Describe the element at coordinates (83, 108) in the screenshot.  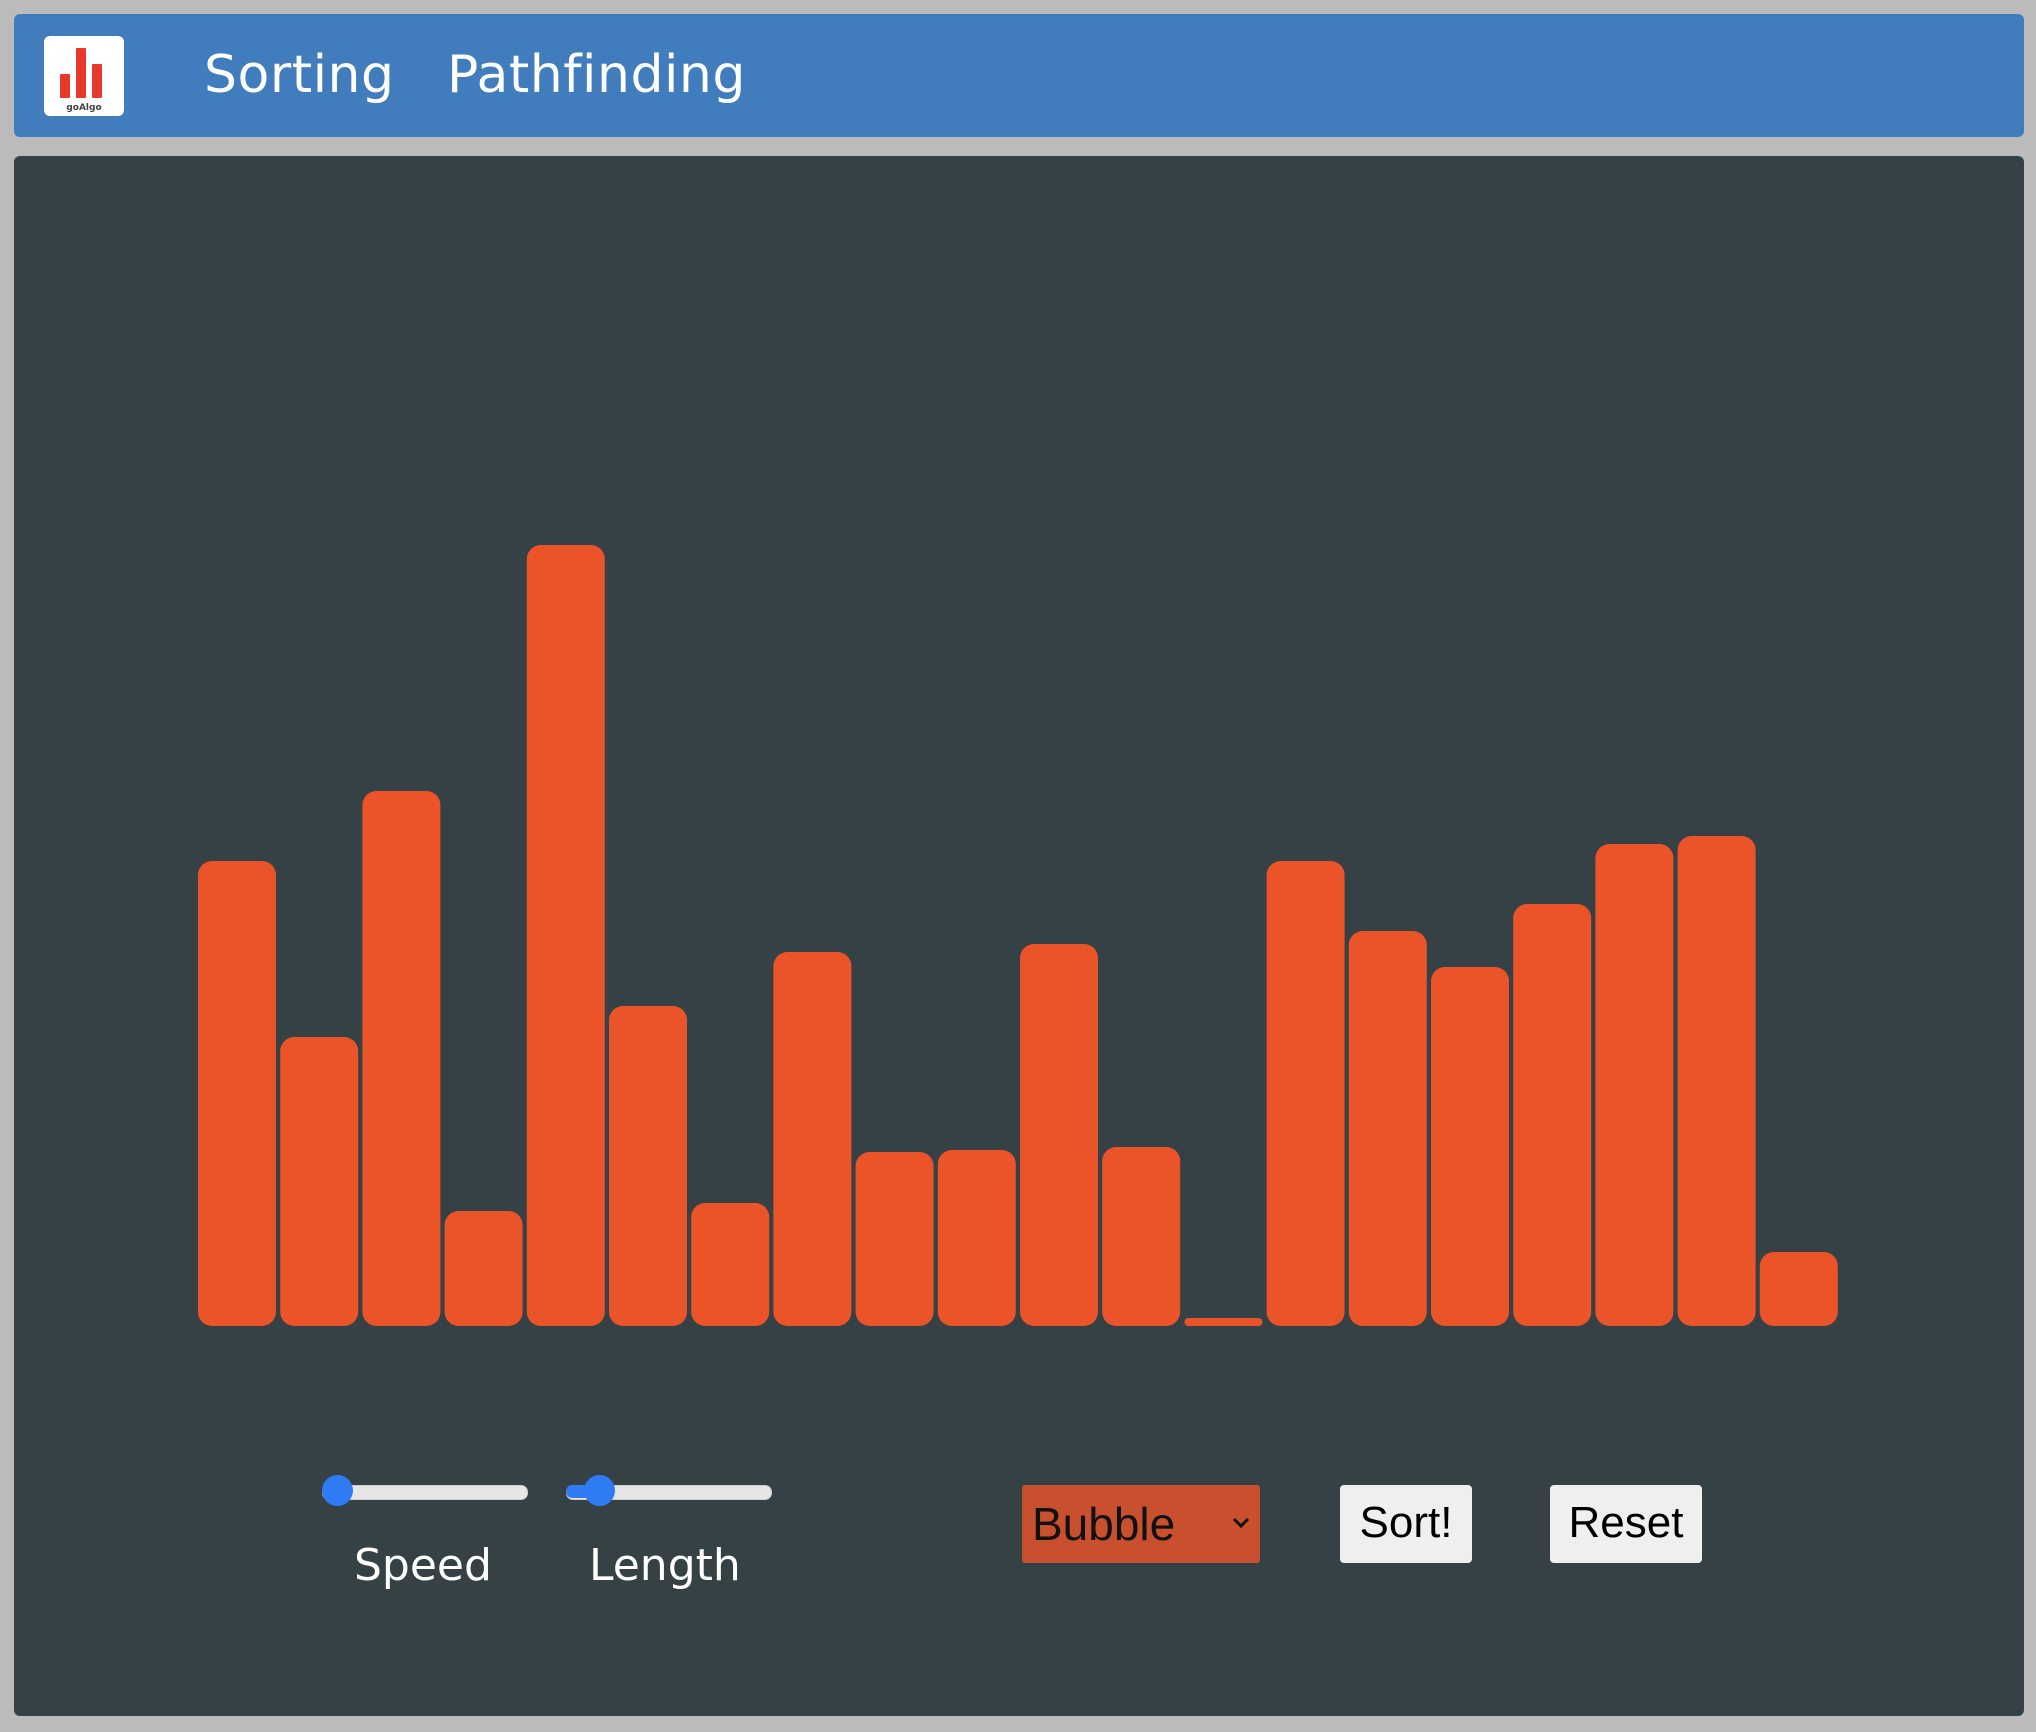
I see `svg-text: goAlgo` at that location.